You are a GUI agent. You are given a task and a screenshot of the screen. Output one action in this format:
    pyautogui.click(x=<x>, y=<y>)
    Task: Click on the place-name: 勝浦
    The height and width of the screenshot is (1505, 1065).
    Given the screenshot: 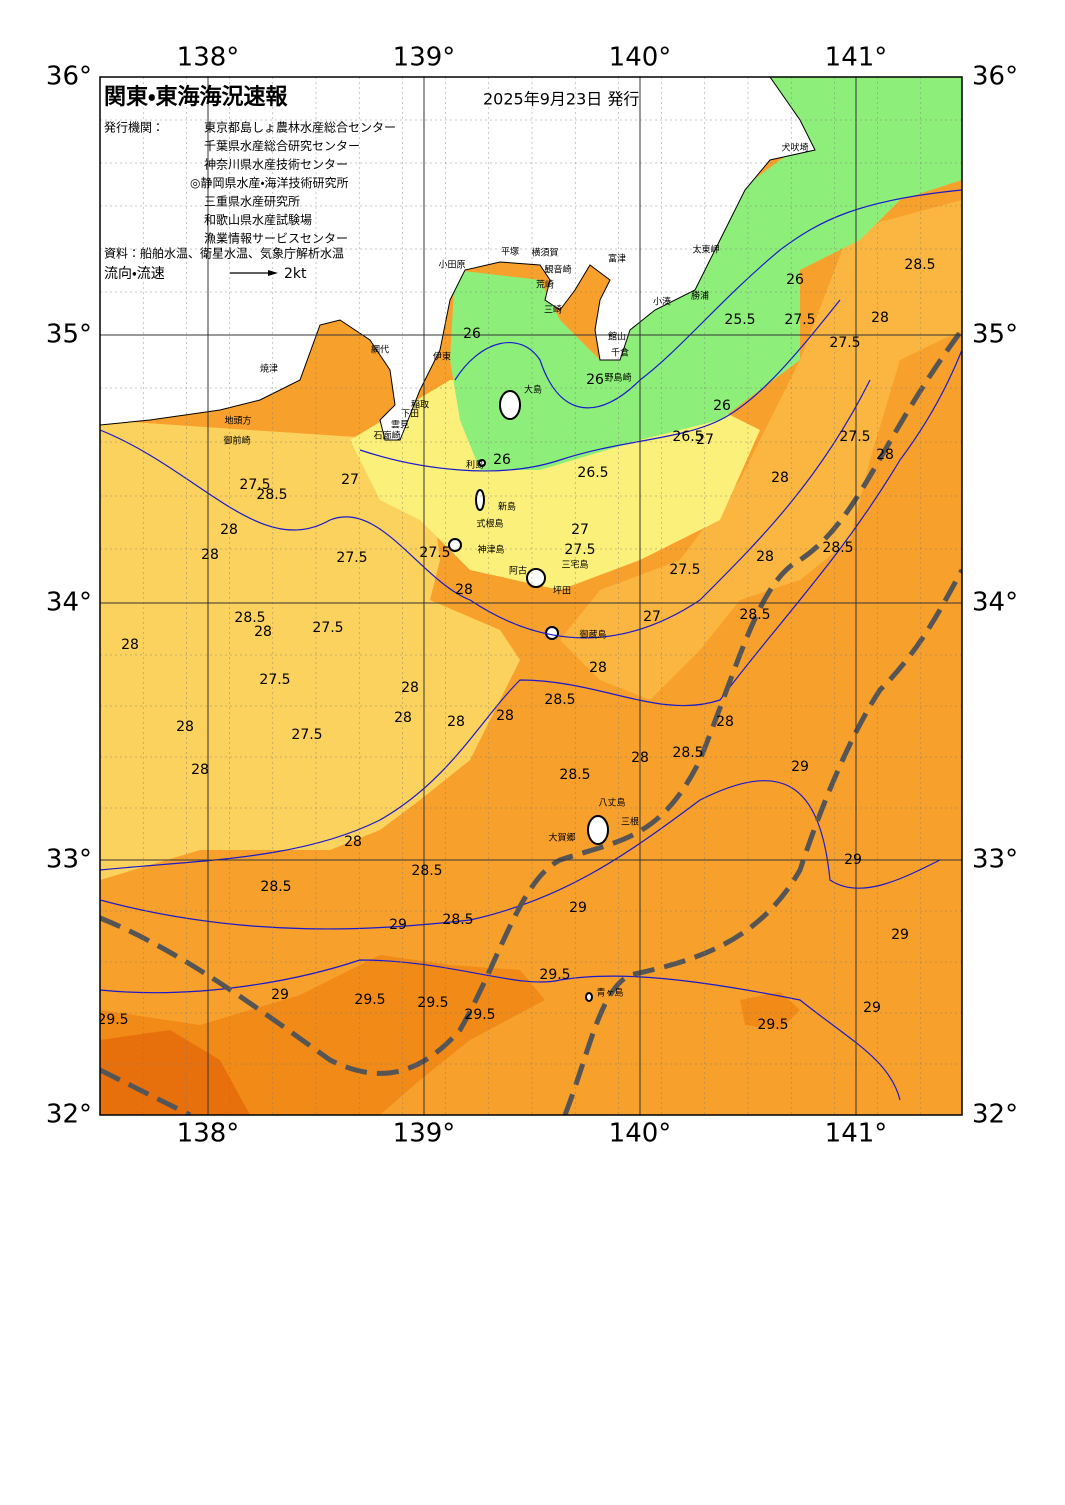 What is the action you would take?
    pyautogui.click(x=700, y=296)
    